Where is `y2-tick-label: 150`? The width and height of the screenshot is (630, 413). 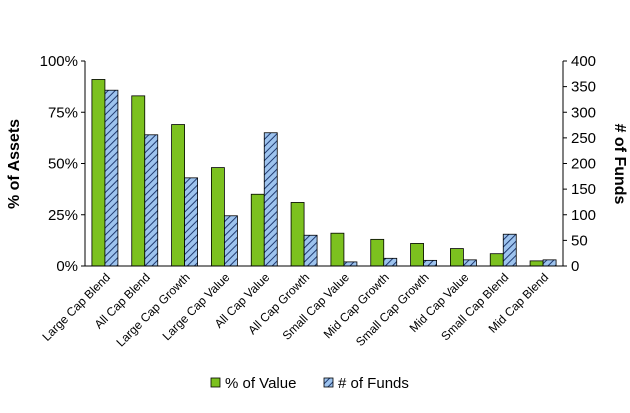 y2-tick-label: 150 is located at coordinates (583, 189).